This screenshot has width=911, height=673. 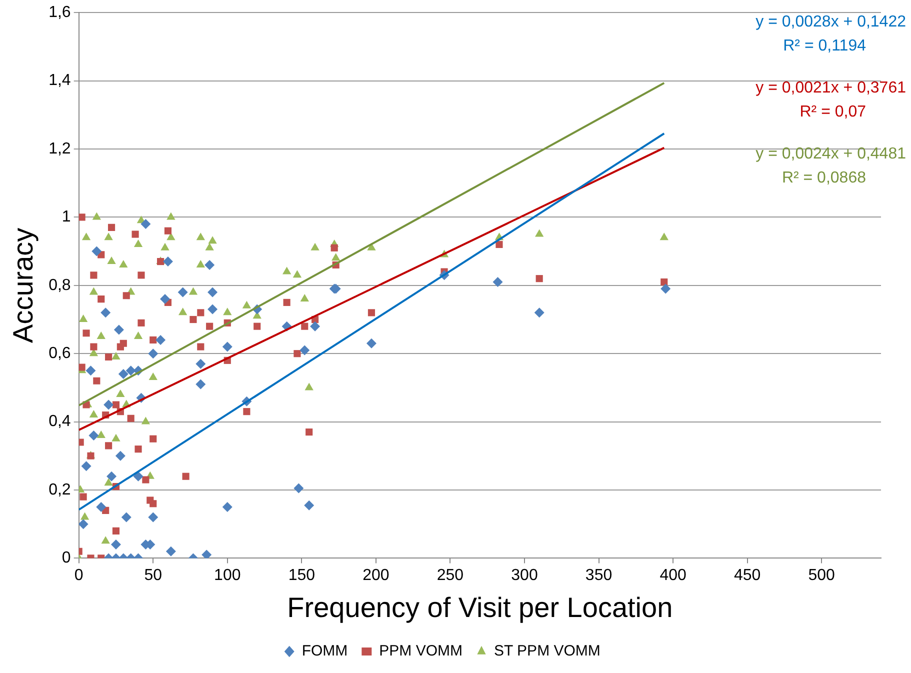 I want to click on x-tick-label: 50, so click(x=153, y=575).